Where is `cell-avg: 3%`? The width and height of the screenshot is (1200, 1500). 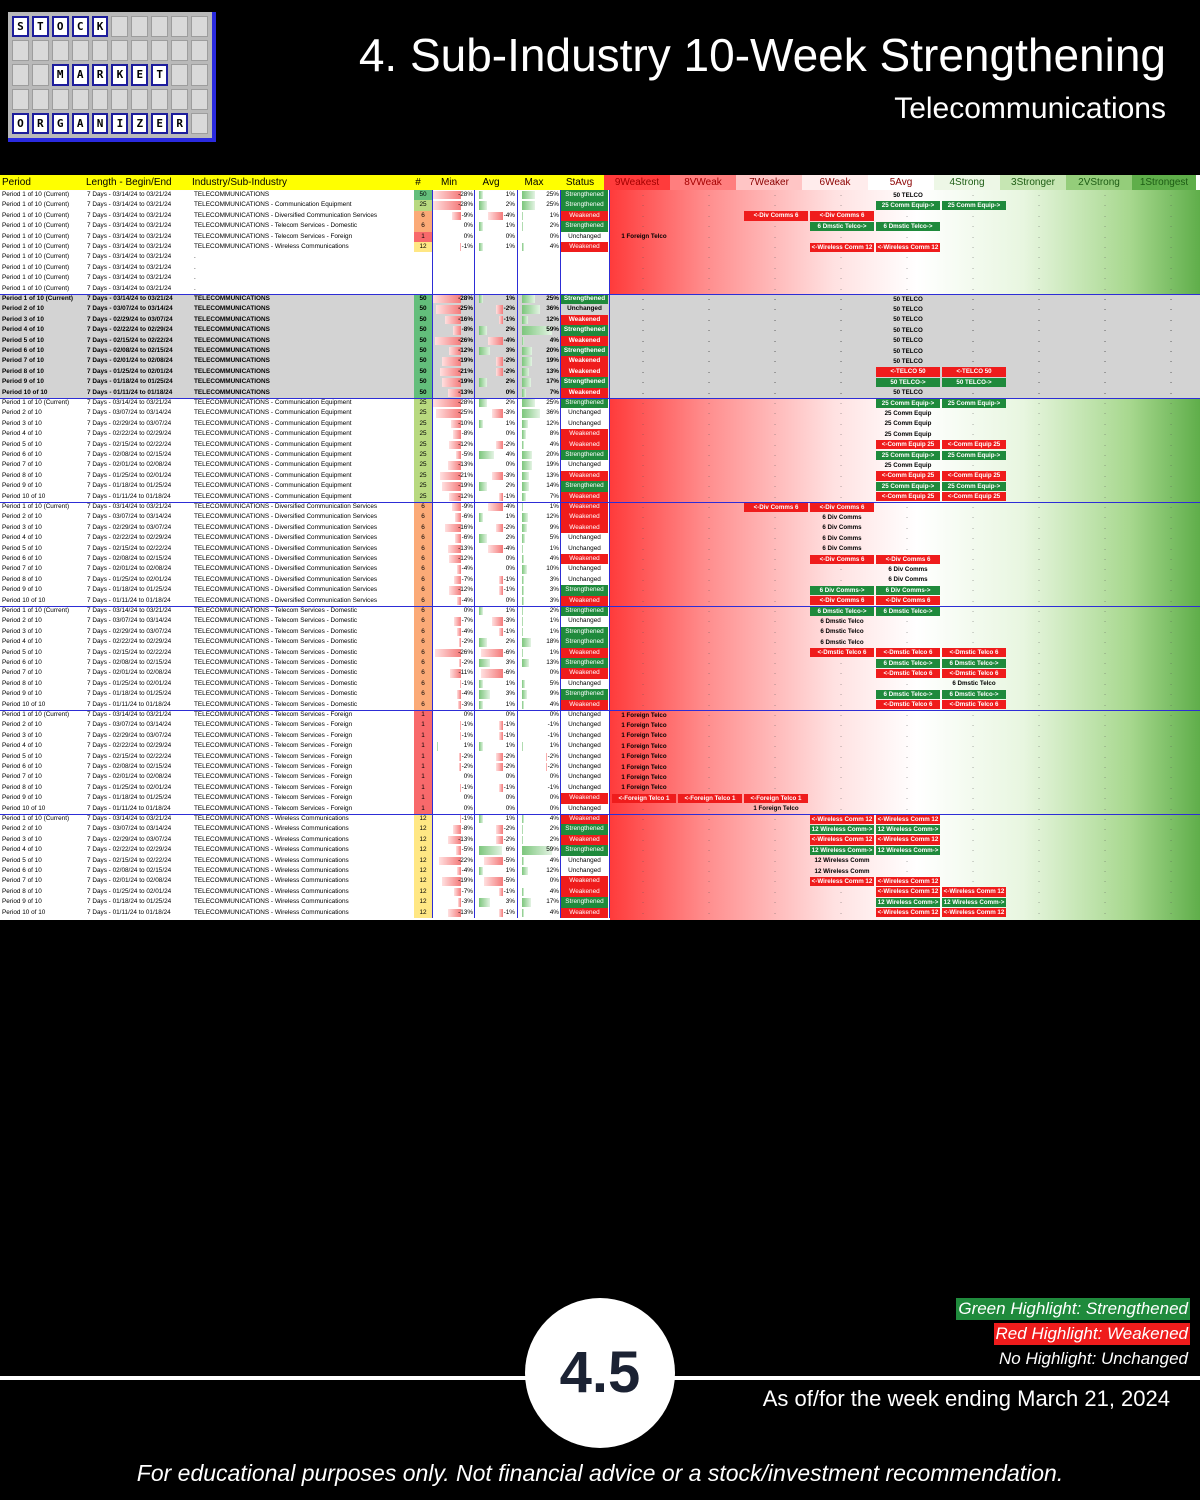
cell-avg: 3% is located at coordinates (495, 663).